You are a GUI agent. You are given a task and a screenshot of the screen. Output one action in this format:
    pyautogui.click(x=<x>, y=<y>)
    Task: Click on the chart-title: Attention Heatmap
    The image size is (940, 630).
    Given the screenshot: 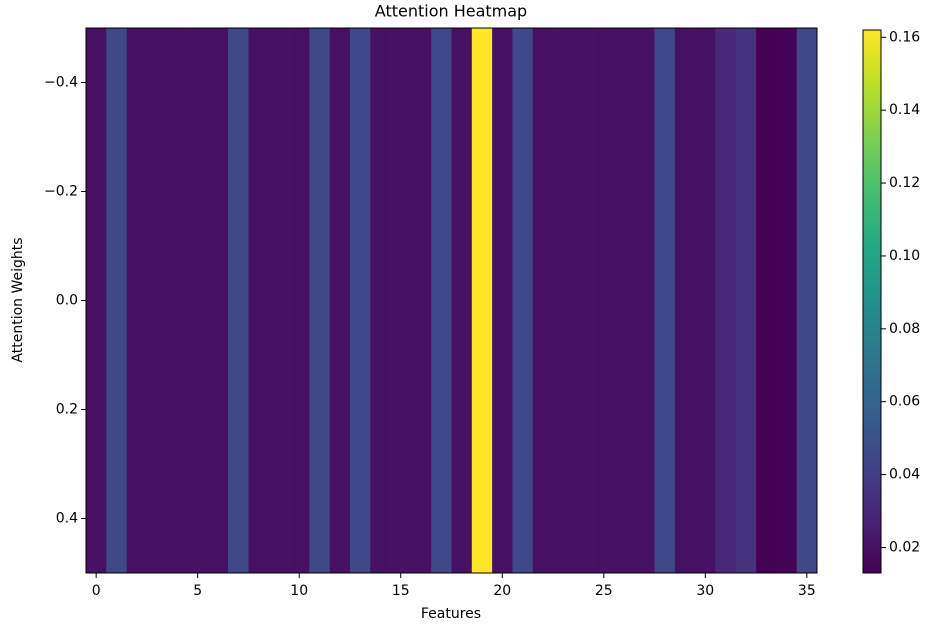 What is the action you would take?
    pyautogui.click(x=451, y=11)
    